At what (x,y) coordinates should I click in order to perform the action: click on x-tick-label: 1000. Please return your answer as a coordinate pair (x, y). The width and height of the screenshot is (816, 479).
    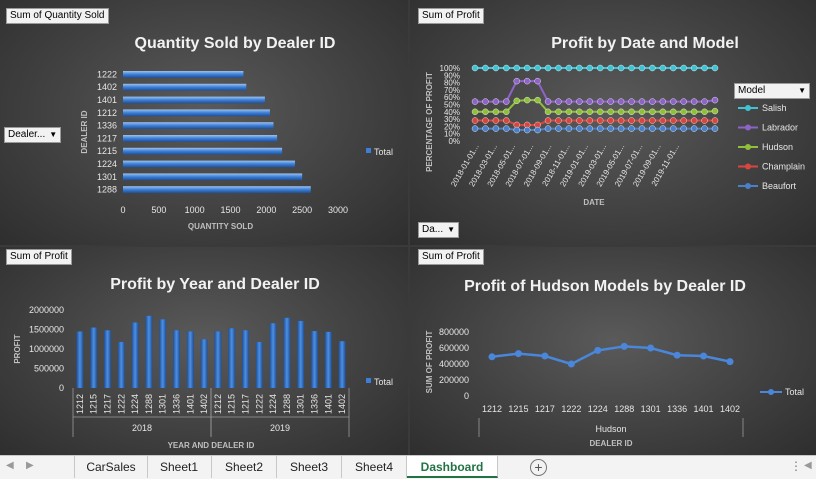
    Looking at the image, I should click on (195, 210).